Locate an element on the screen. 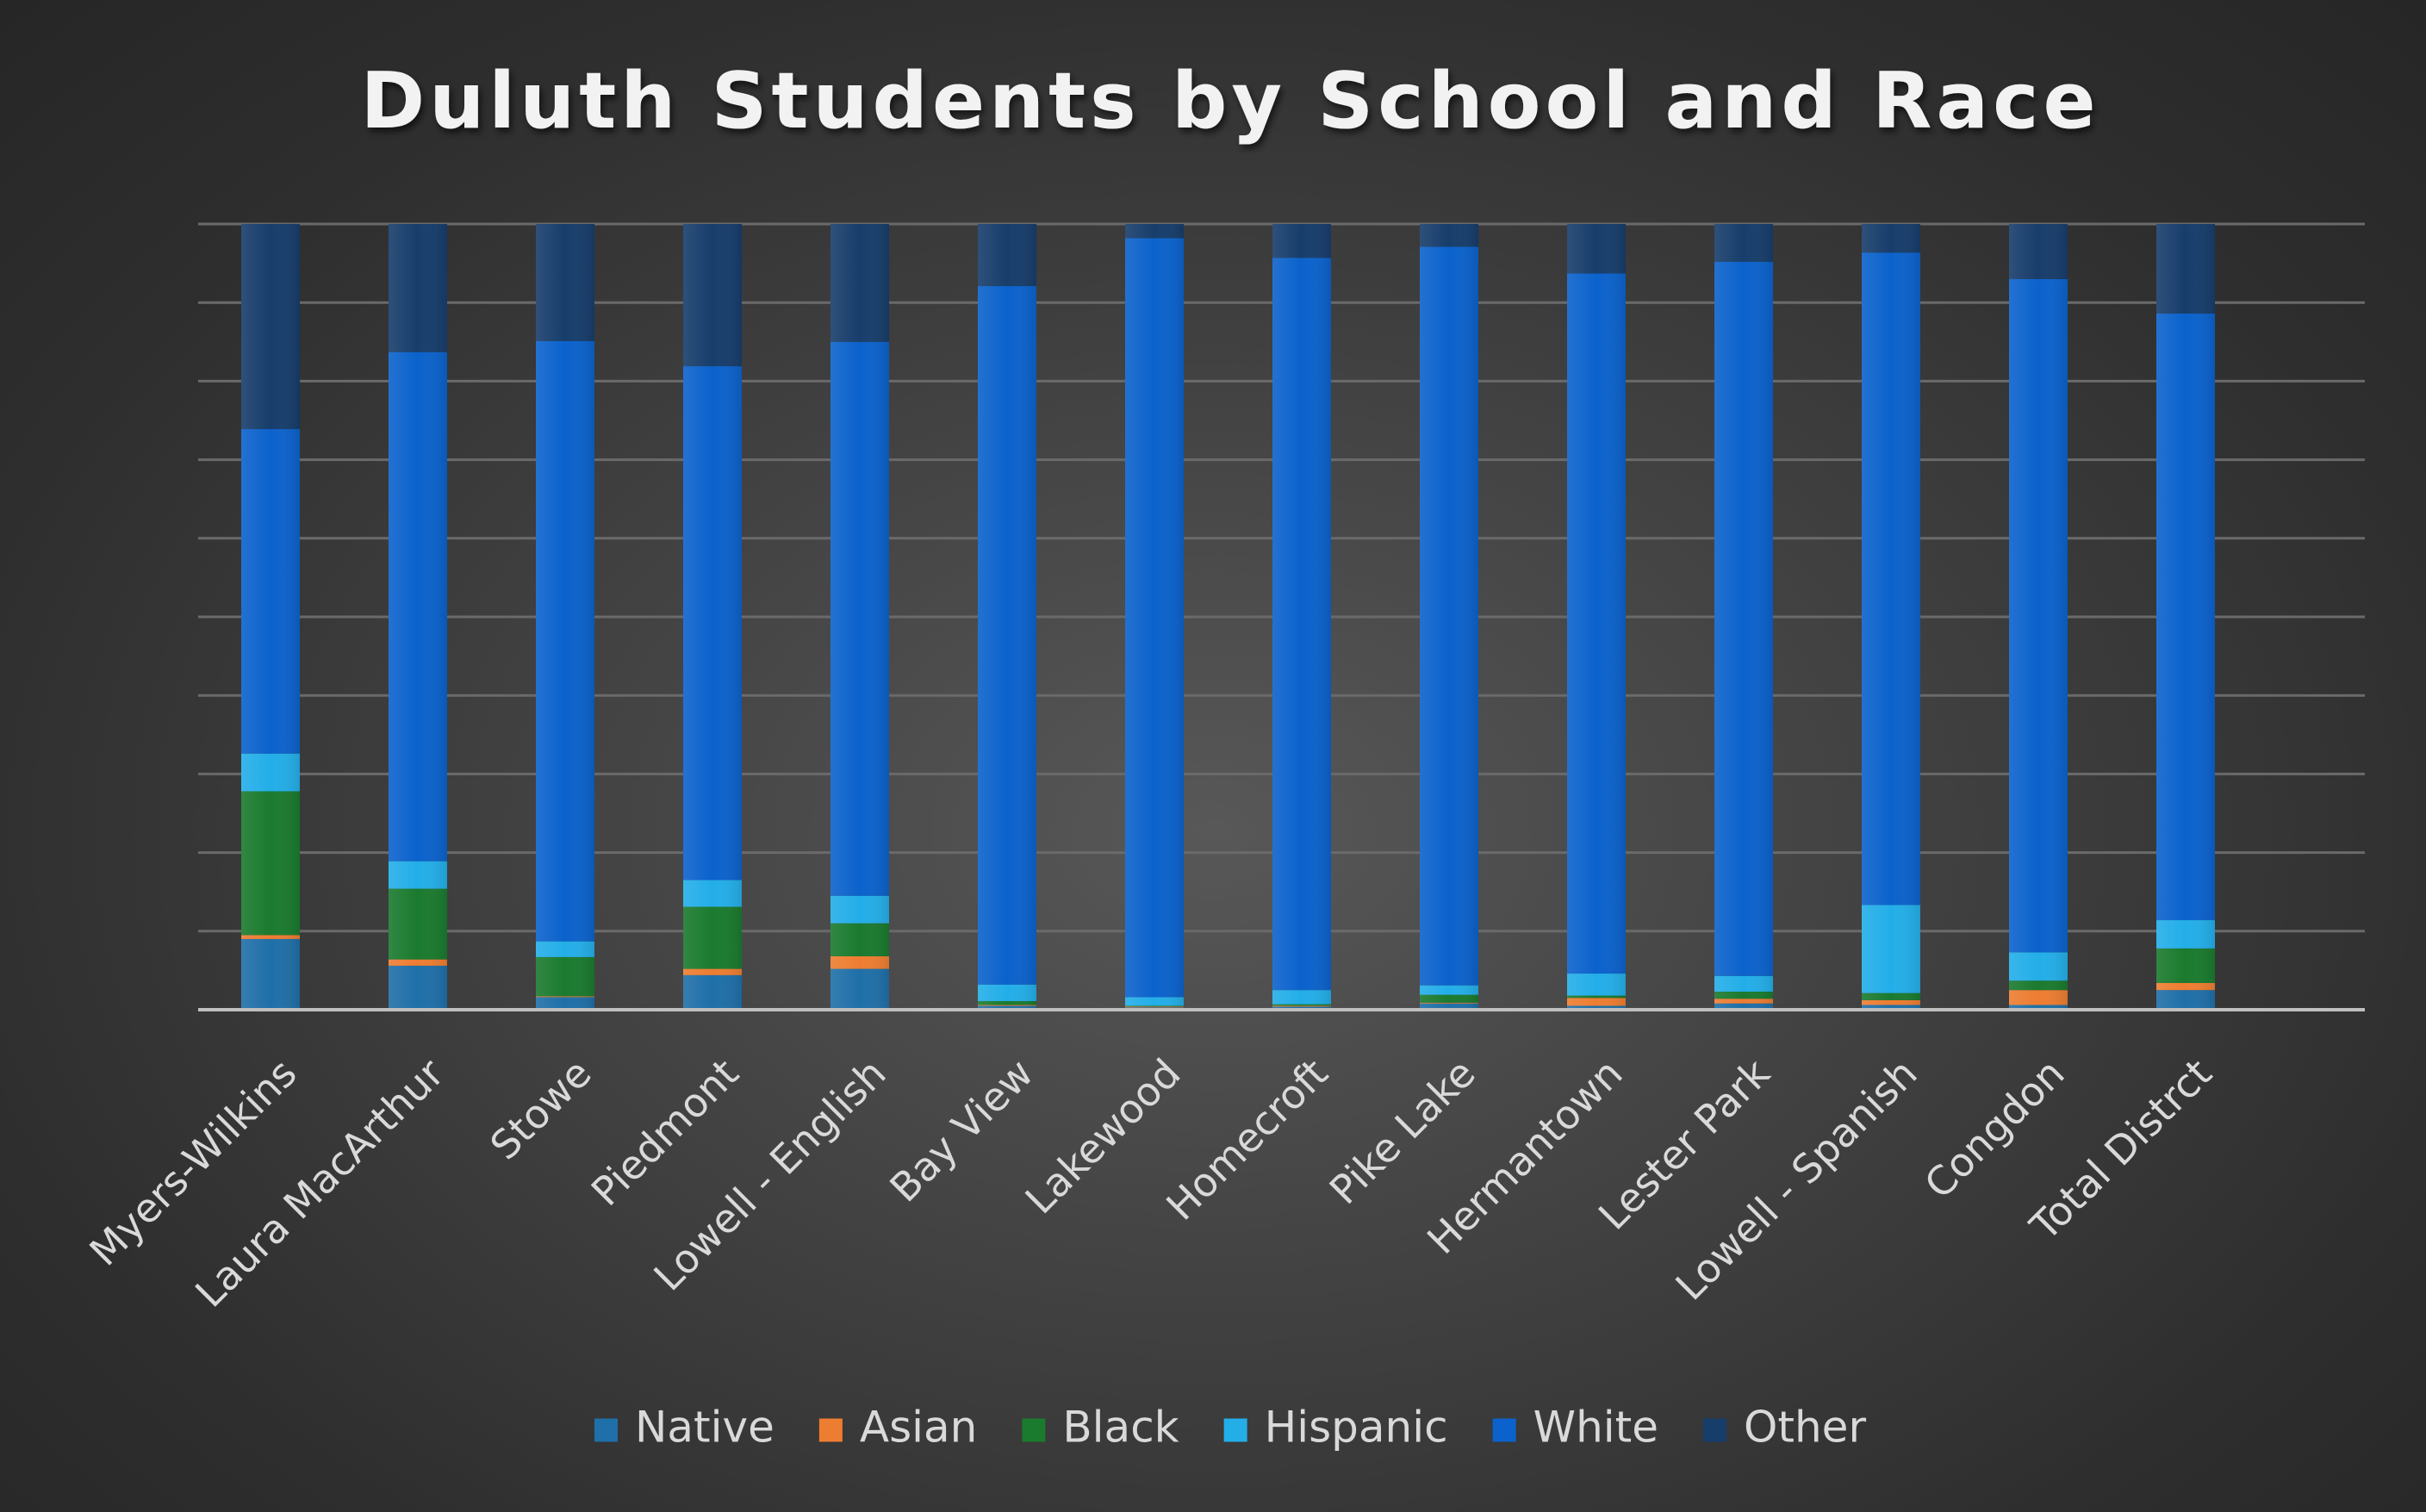 The width and height of the screenshot is (2426, 1512). legend-label: Other is located at coordinates (1805, 1428).